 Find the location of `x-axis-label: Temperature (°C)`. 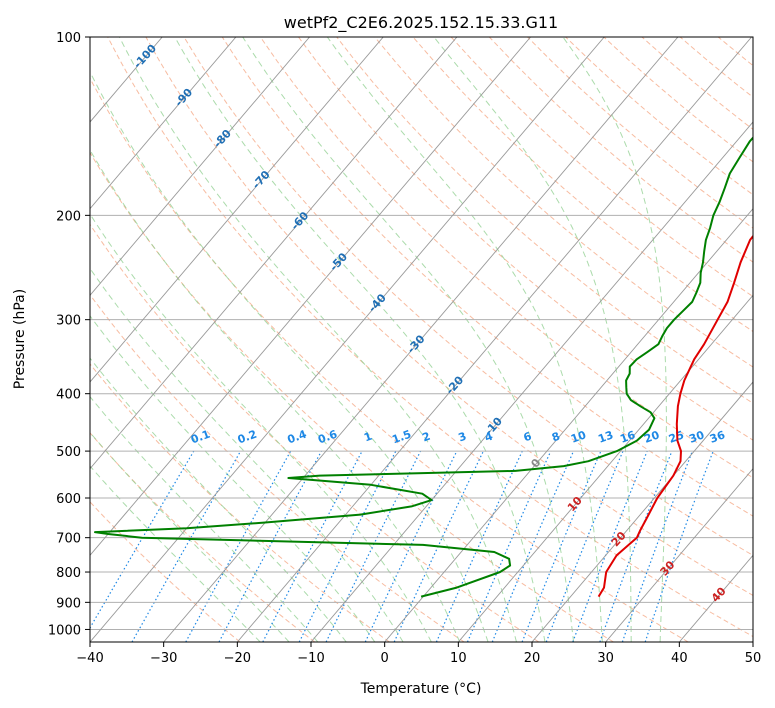

x-axis-label: Temperature (°C) is located at coordinates (421, 689).